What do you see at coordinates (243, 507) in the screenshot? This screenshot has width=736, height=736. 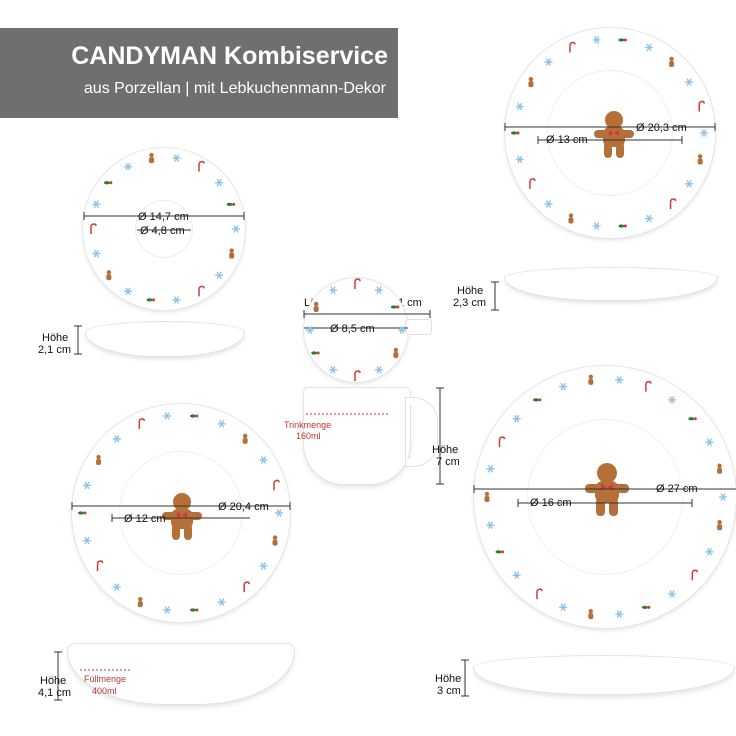 I see `soup-plate-diameter-outer: Ø 20,4 cm` at bounding box center [243, 507].